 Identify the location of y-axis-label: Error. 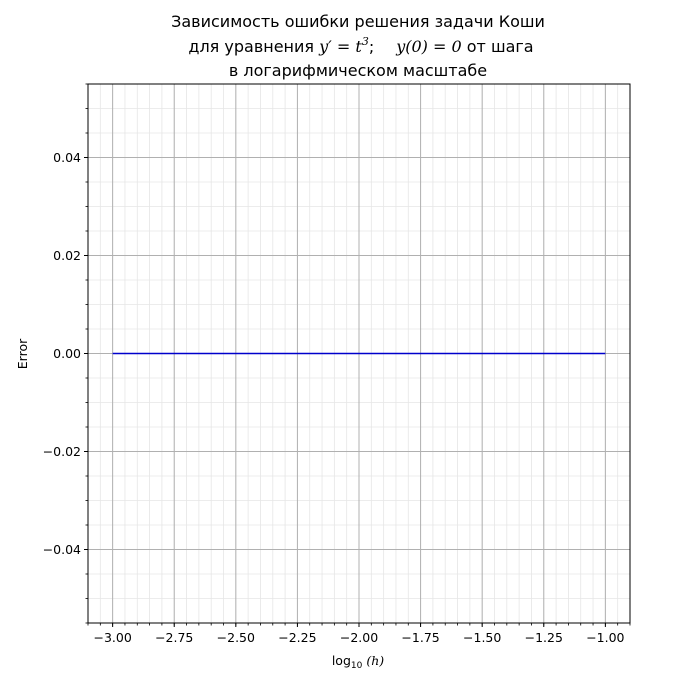
(22, 353).